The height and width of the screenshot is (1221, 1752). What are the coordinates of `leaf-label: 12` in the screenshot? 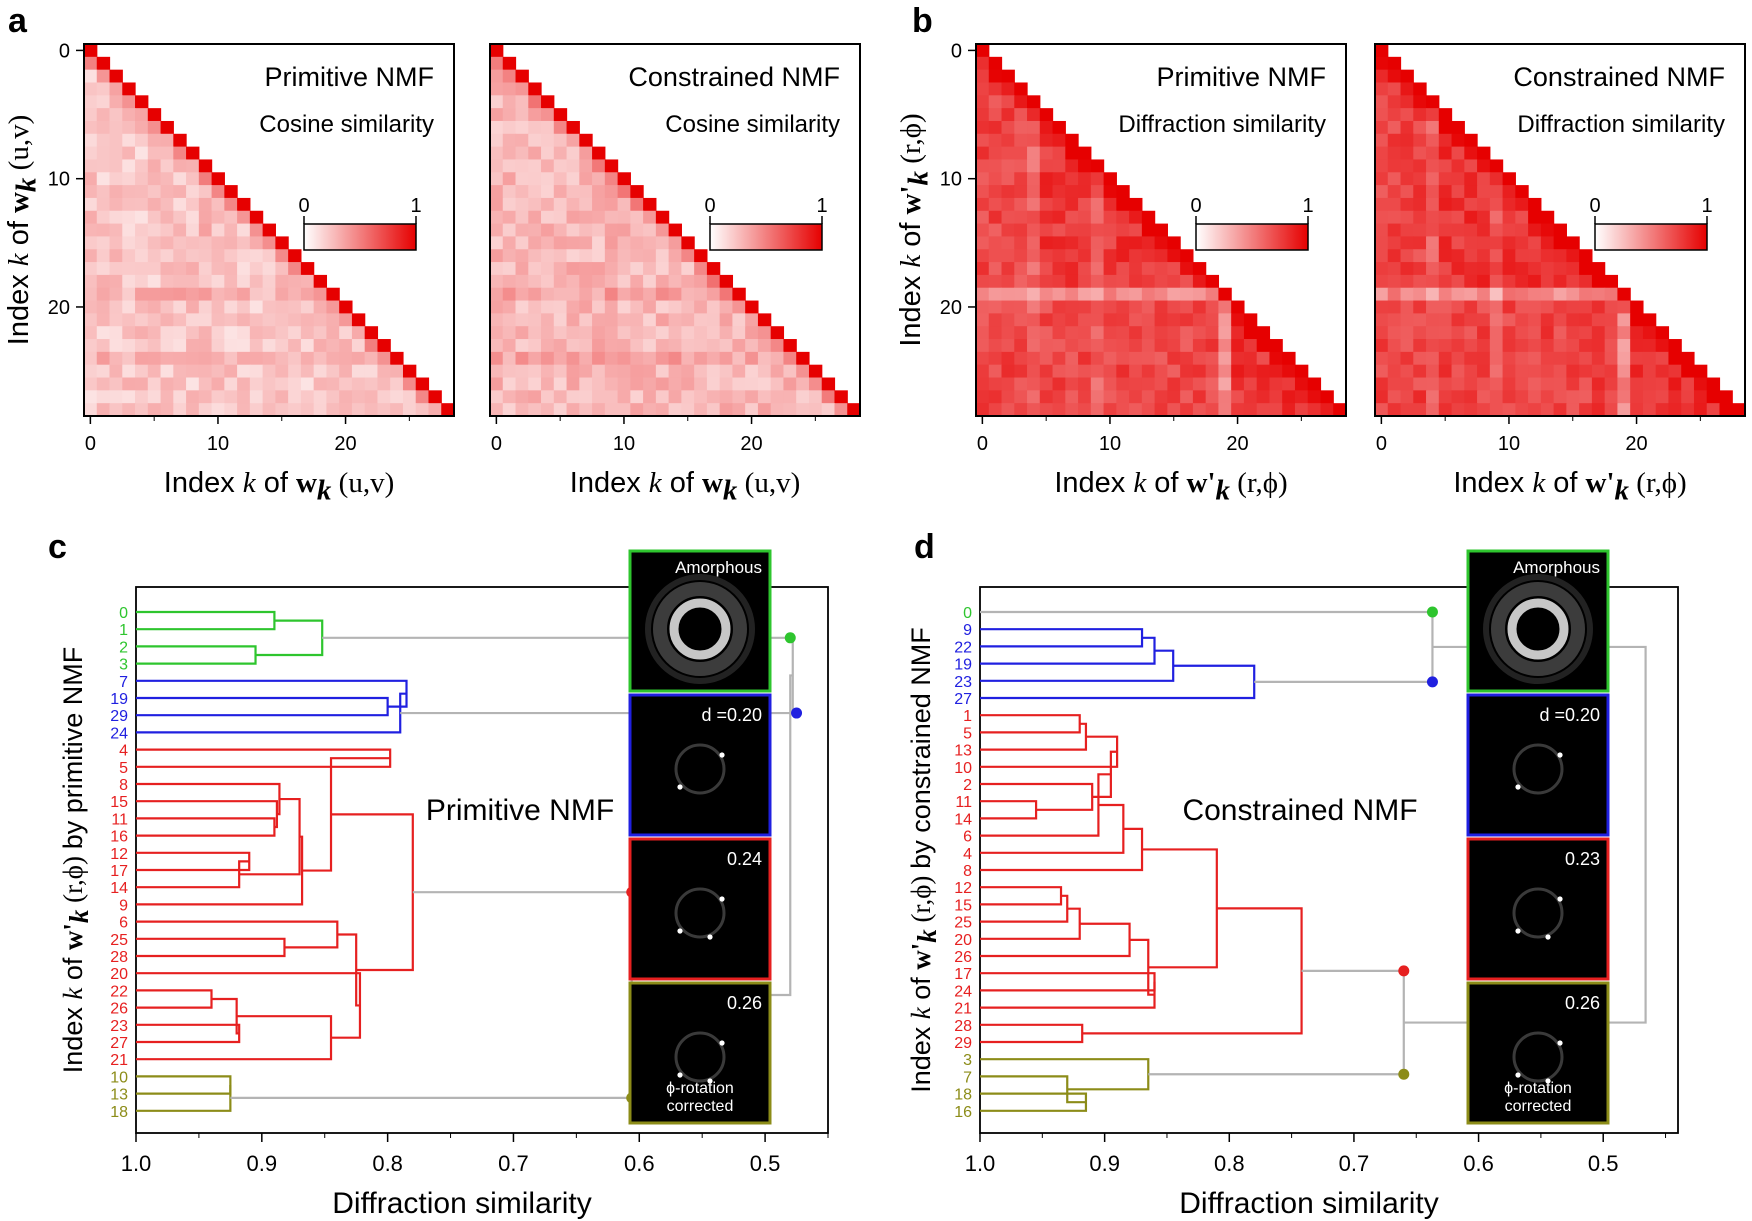 It's located at (119, 854).